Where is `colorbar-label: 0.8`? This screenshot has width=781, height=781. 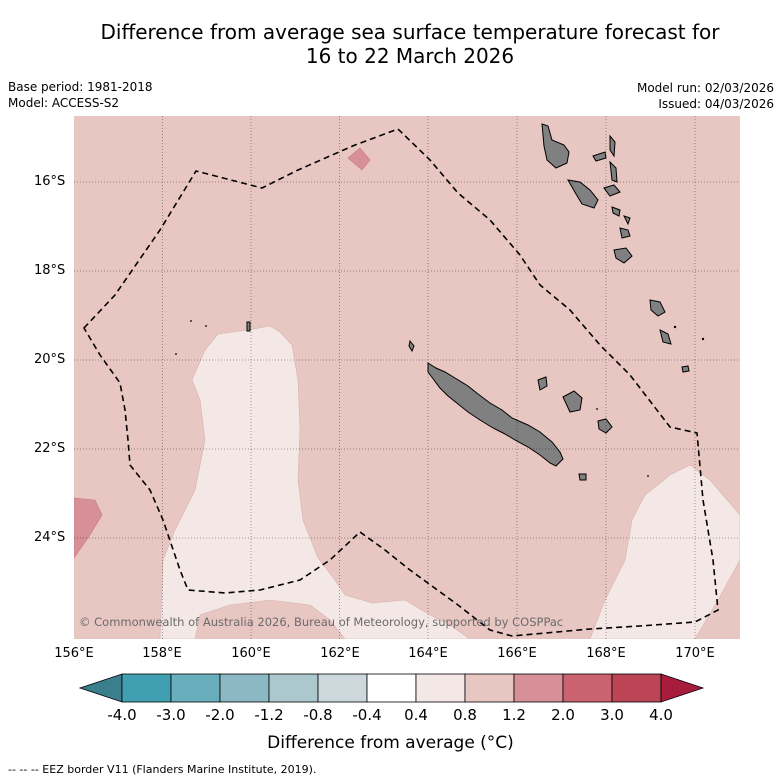 colorbar-label: 0.8 is located at coordinates (465, 715).